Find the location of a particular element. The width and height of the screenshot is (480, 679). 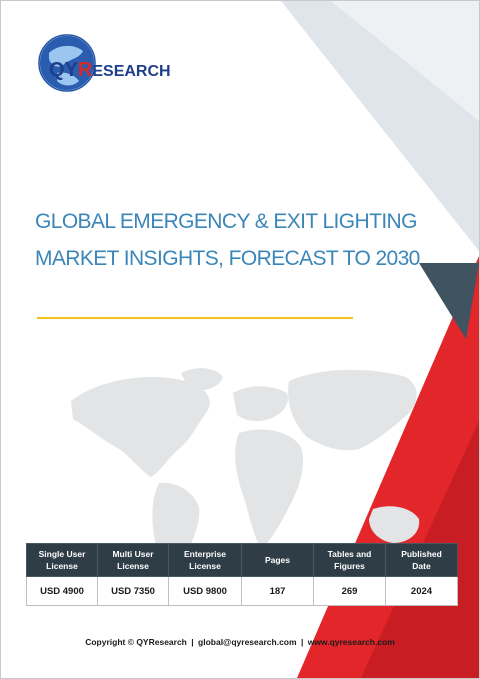

header-published-date: Published Date is located at coordinates (421, 560).